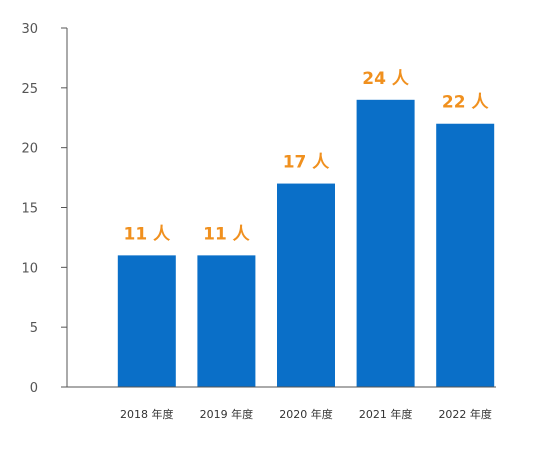  I want to click on x-tick-label: 2022 年度, so click(465, 414).